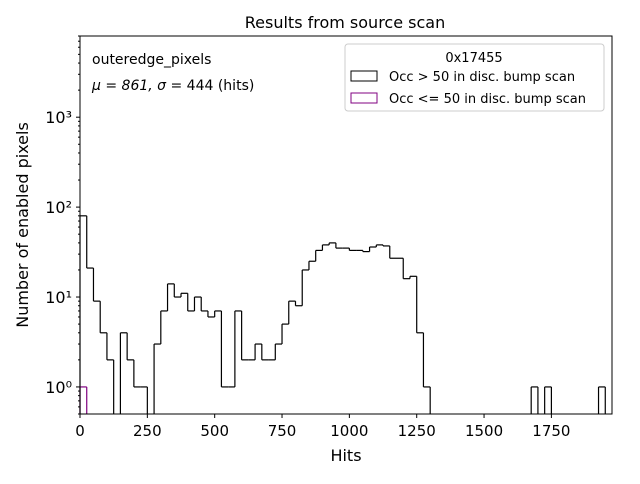 The width and height of the screenshot is (640, 484). What do you see at coordinates (345, 455) in the screenshot?
I see `x-axis-label: Hits` at bounding box center [345, 455].